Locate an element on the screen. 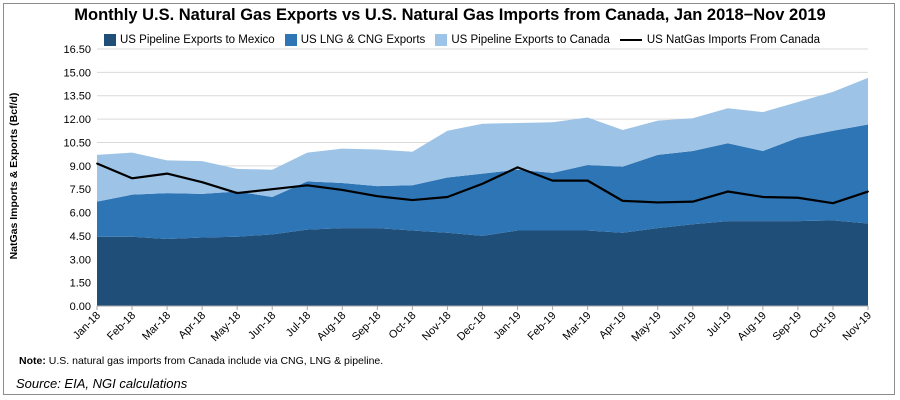 Image resolution: width=900 pixels, height=400 pixels. x-tick-label: Sep-18 is located at coordinates (367, 327).